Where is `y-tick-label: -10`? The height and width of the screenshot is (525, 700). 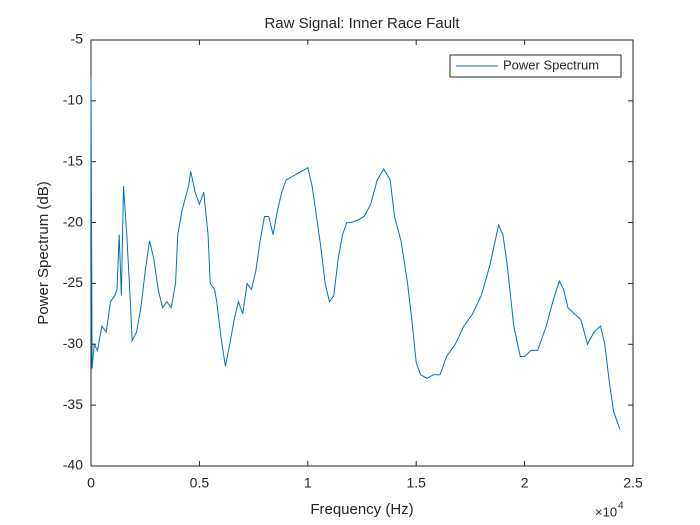 y-tick-label: -10 is located at coordinates (73, 100).